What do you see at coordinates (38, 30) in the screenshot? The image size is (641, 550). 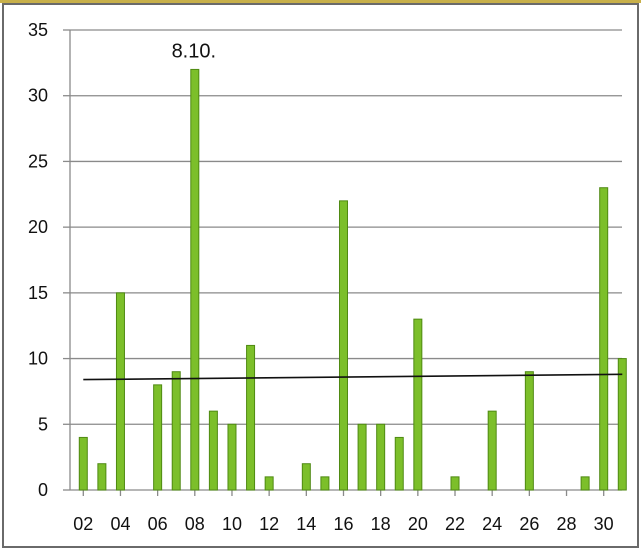 I see `y-tick-label-35: 35` at bounding box center [38, 30].